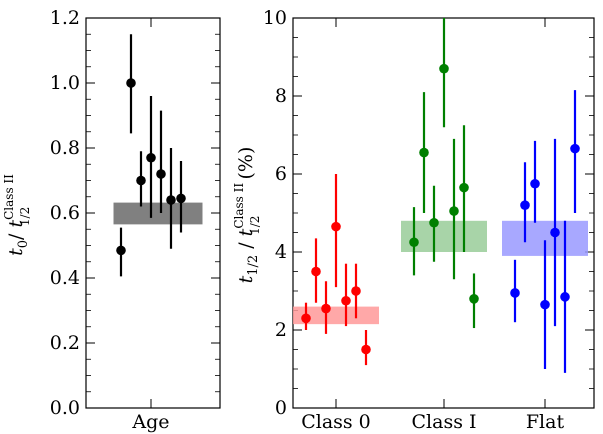 The width and height of the screenshot is (603, 434). I want to click on y-axis-label: t0/ tClass II 1/2, so click(17, 215).